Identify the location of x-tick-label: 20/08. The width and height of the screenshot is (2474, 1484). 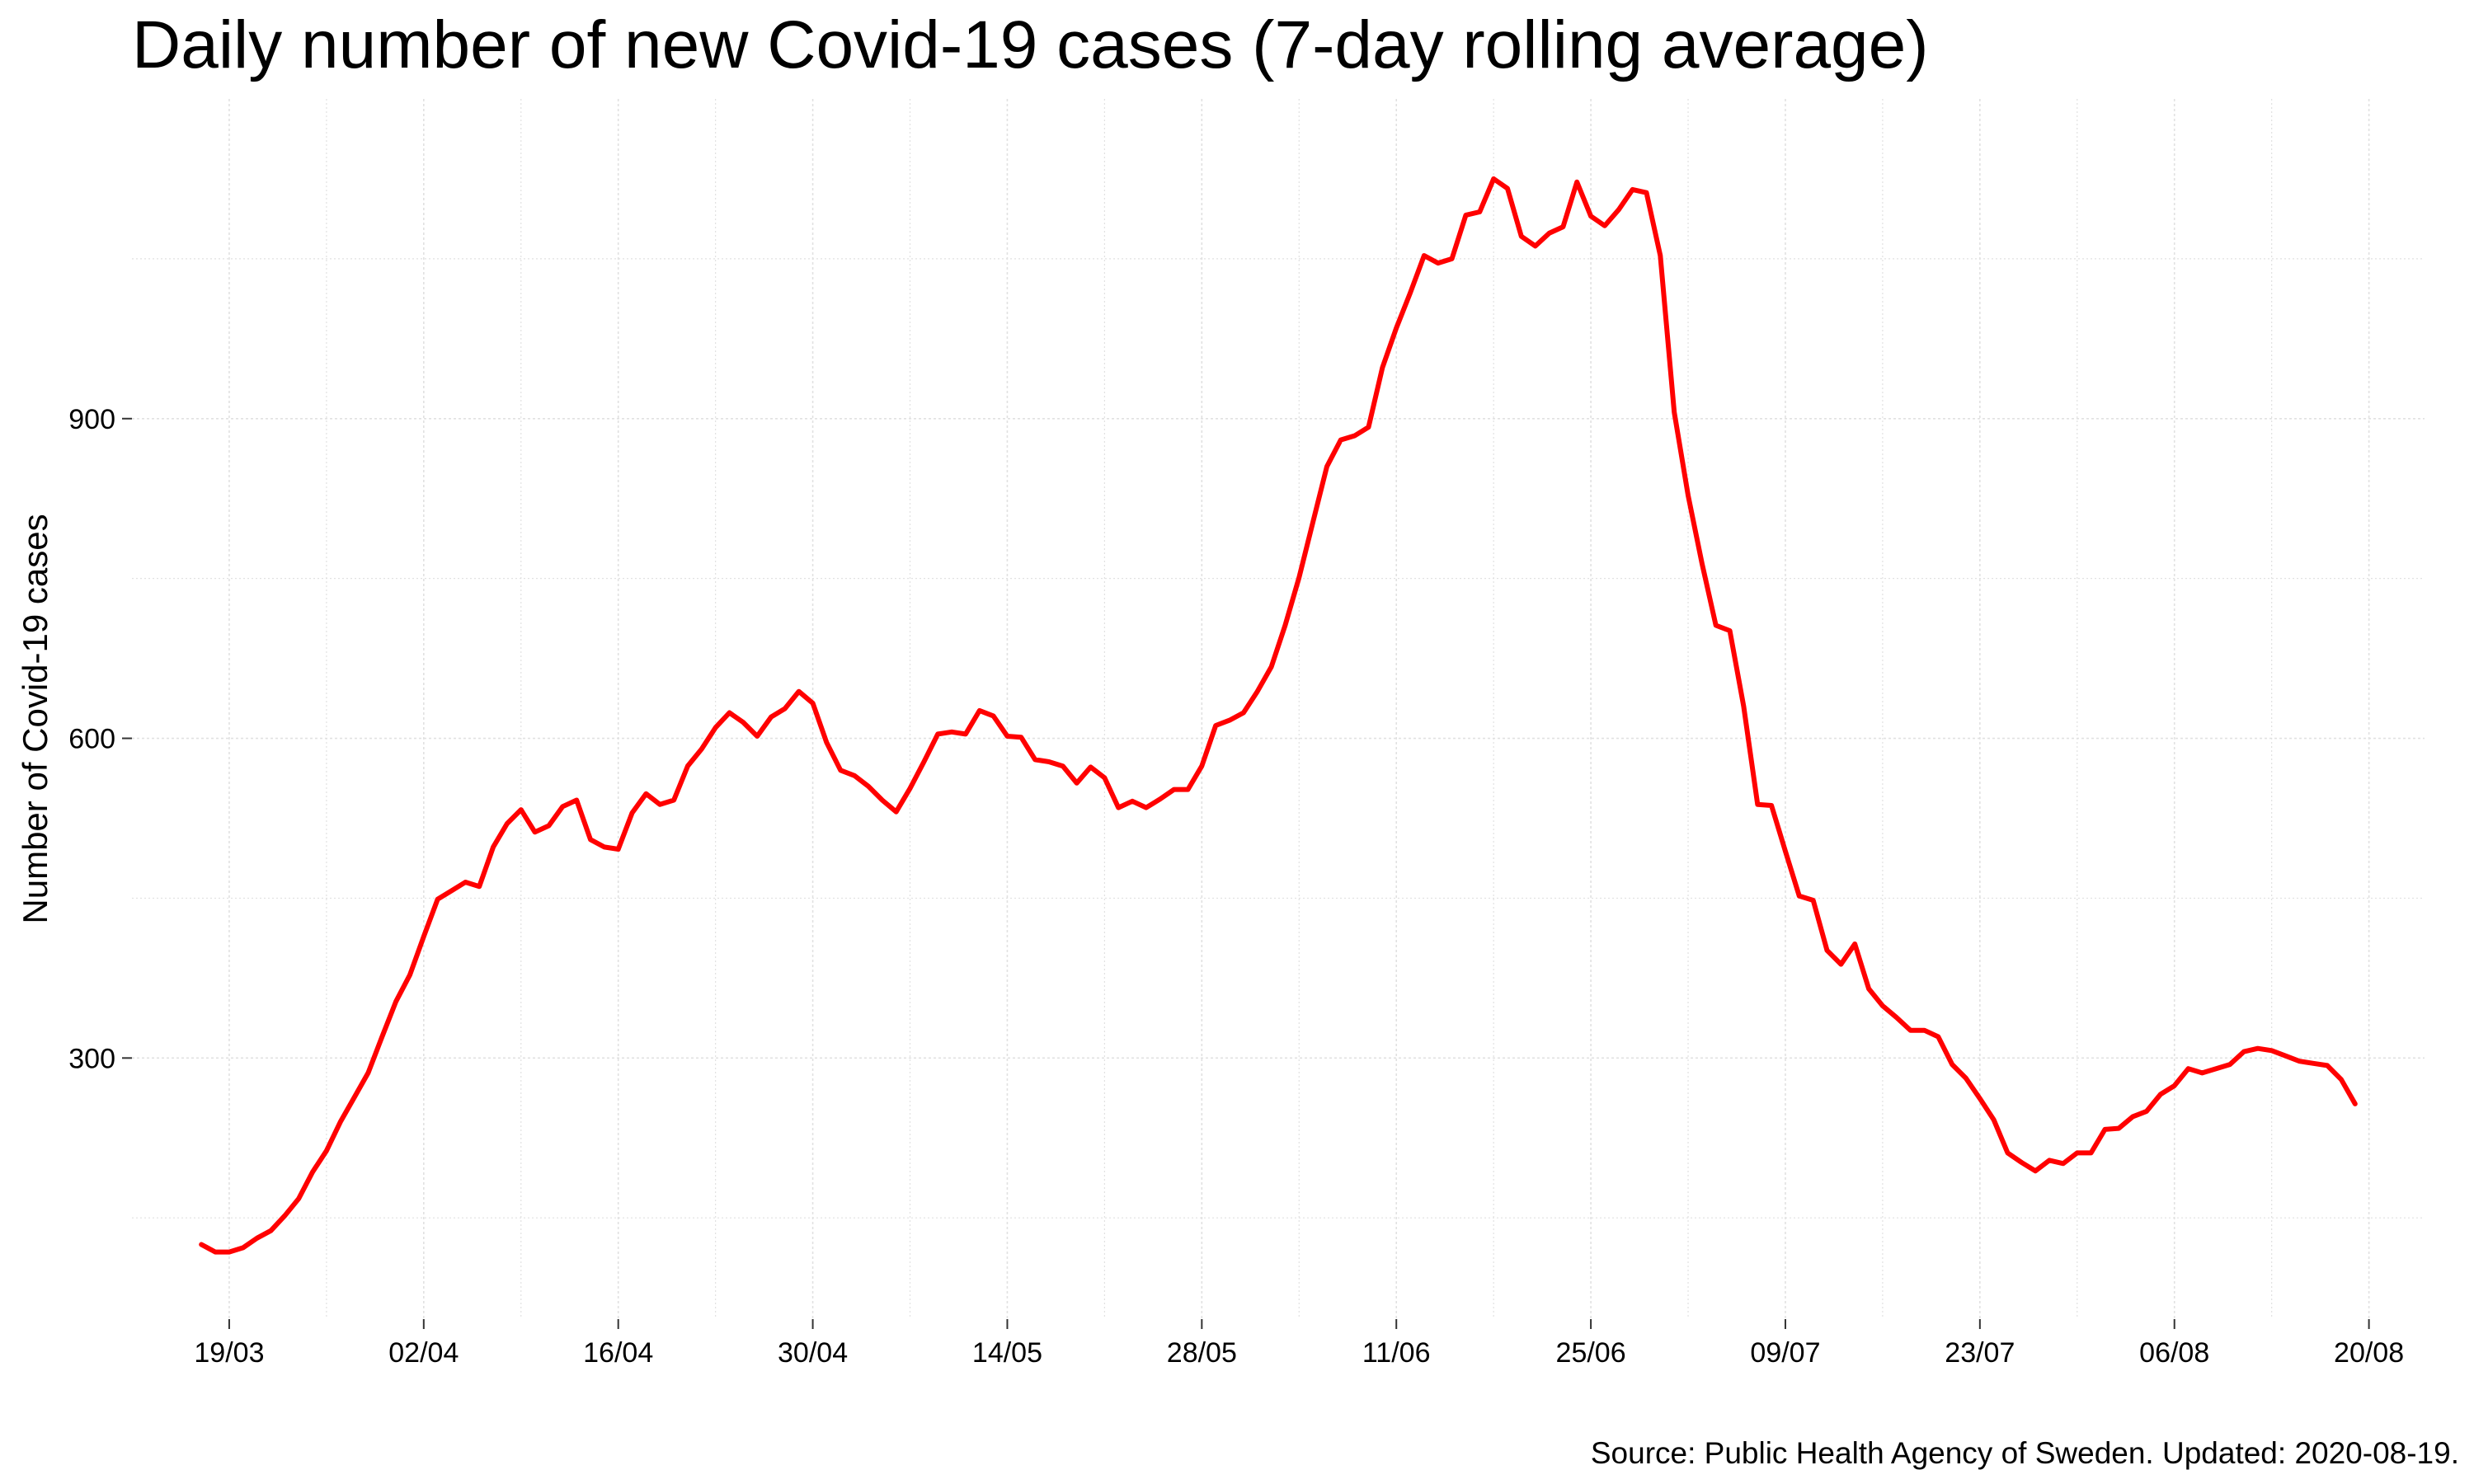
(2369, 1353).